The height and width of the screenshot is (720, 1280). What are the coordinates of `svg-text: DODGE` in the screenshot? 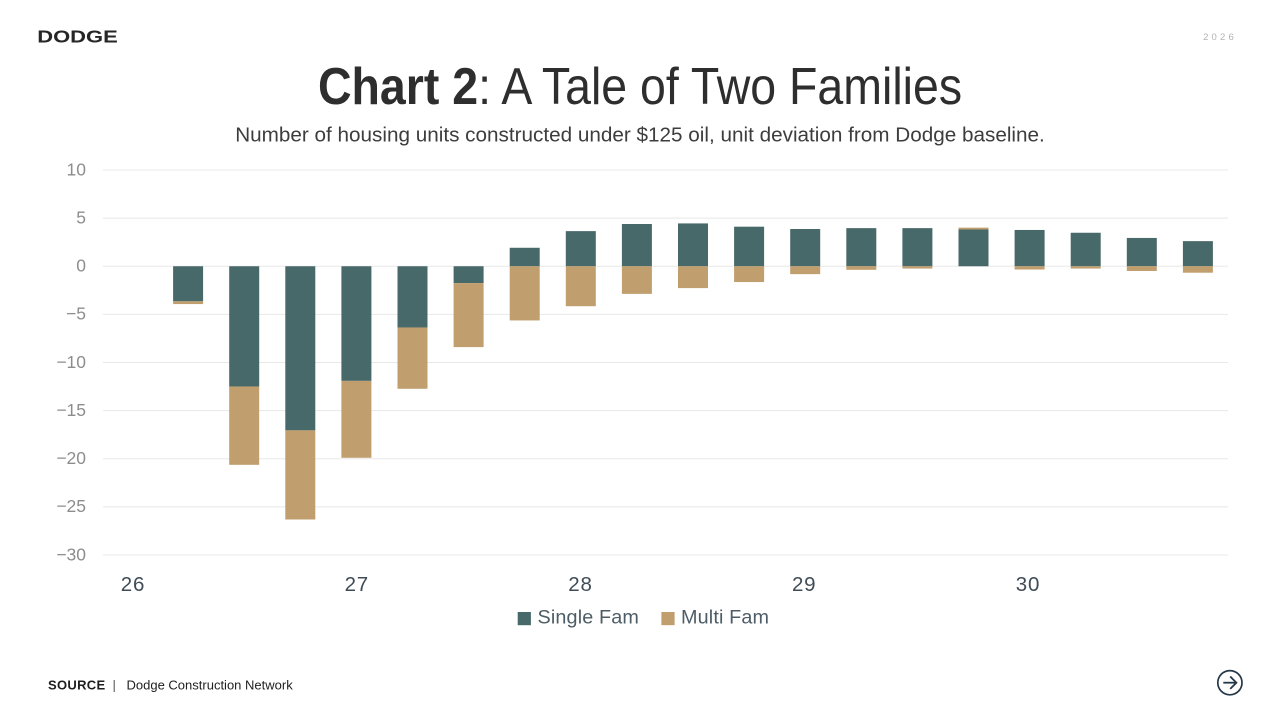 It's located at (77, 37).